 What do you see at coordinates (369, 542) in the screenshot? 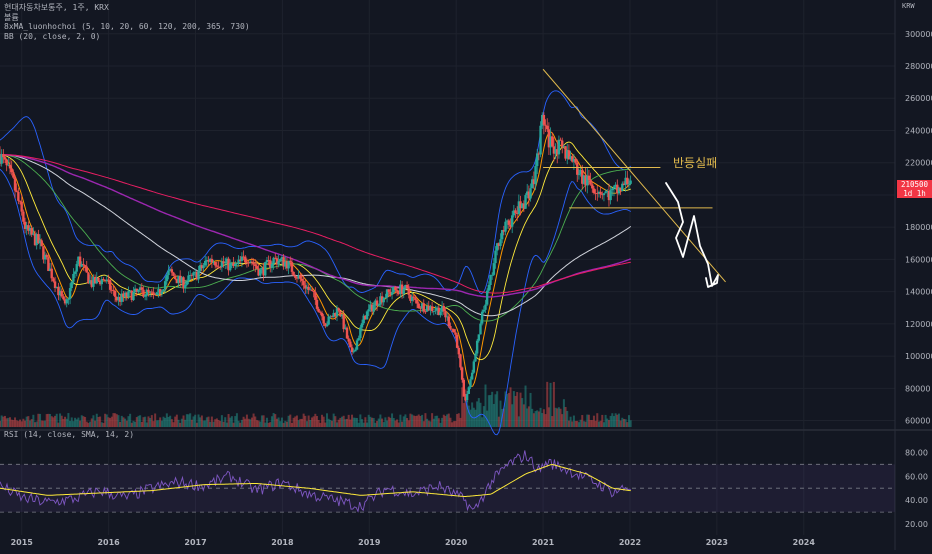
I see `x-tick-label: 2019` at bounding box center [369, 542].